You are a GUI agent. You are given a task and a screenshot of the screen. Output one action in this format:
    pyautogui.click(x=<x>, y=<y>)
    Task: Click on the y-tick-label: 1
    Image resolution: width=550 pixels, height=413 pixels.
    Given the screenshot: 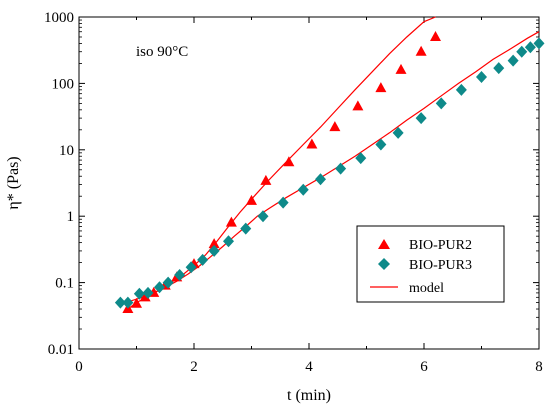 What is the action you would take?
    pyautogui.click(x=71, y=217)
    